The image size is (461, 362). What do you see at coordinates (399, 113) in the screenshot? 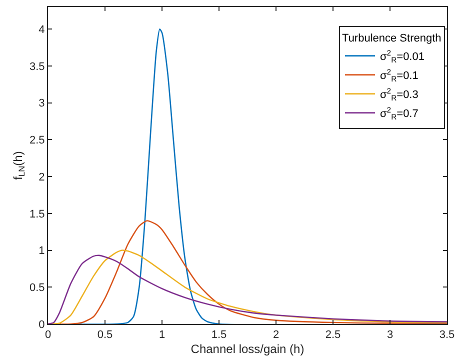
I see `legend-label: σ$^{2}$$_{R}$=0.7` at bounding box center [399, 113].